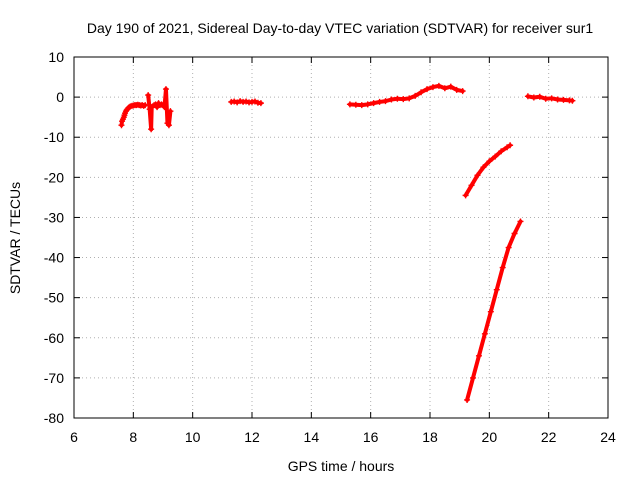 This screenshot has height=480, width=640. What do you see at coordinates (54, 338) in the screenshot?
I see `y-tick-label: -60` at bounding box center [54, 338].